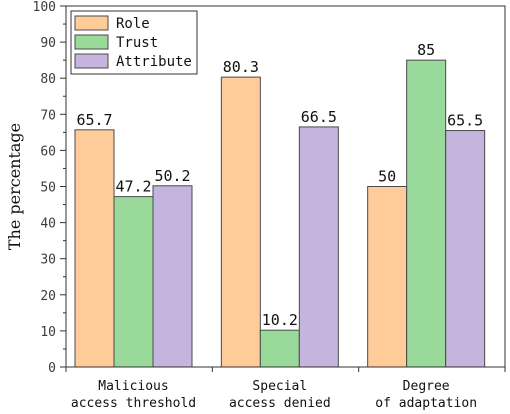  Describe the element at coordinates (172, 176) in the screenshot. I see `data-label-attribute-1: 50.2` at that location.